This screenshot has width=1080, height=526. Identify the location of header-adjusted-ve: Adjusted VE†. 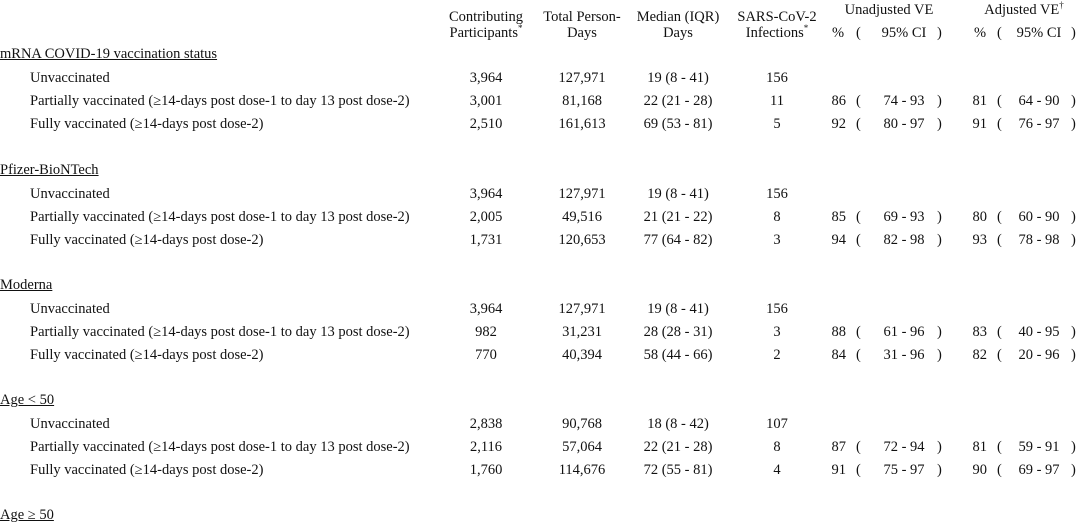
(1024, 9).